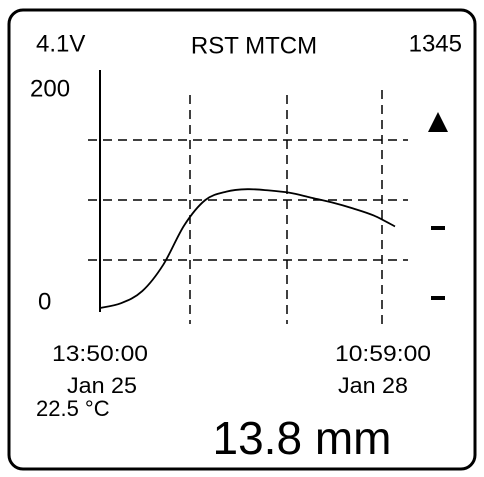 This screenshot has height=477, width=484. I want to click on x-tick-date: Jan 28, so click(373, 385).